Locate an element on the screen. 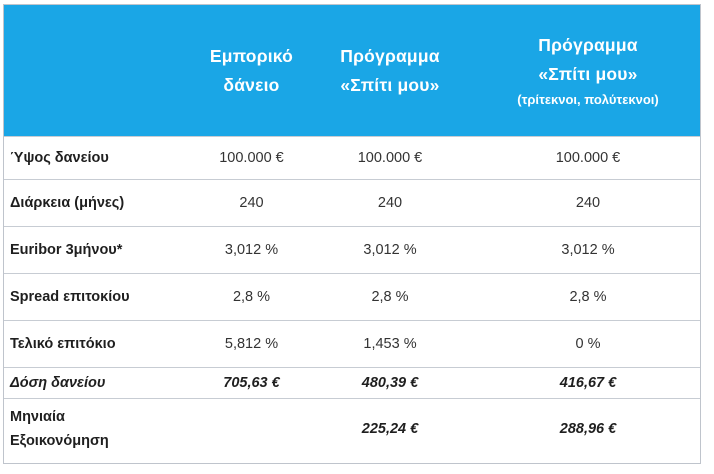 The width and height of the screenshot is (714, 474). cell-value: 705,63 € is located at coordinates (251, 383).